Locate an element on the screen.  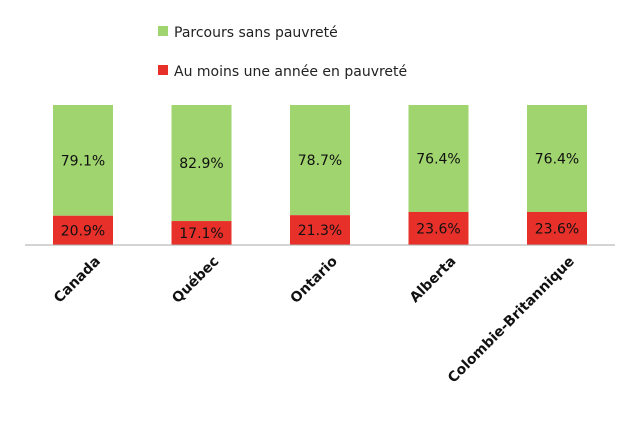
data-label-sans-pauvrete-quebec: 82.9% is located at coordinates (201, 164).